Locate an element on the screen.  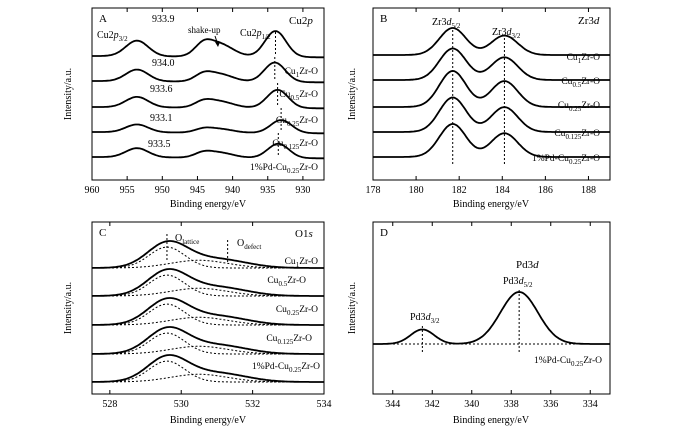
panel-d-xtick-label: 342 is located at coordinates (432, 404).